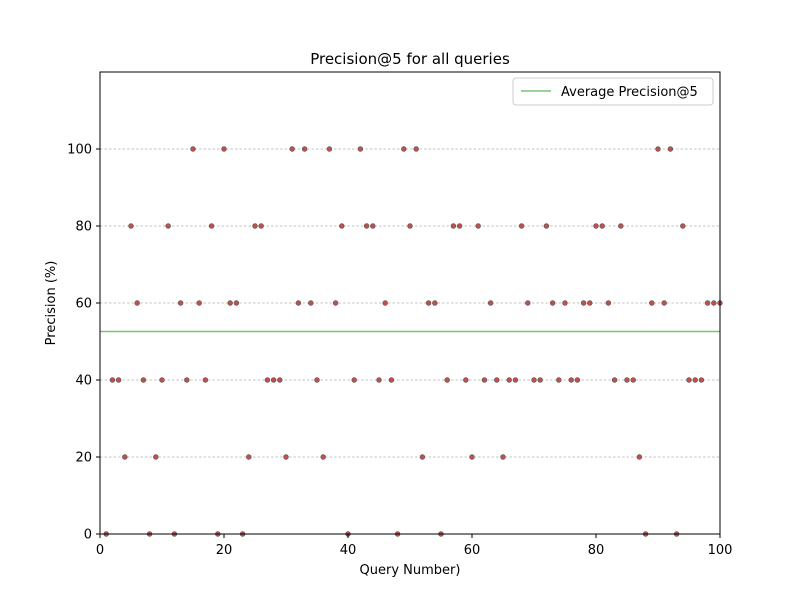 The height and width of the screenshot is (600, 800). I want to click on x-tick-label: 0, so click(100, 550).